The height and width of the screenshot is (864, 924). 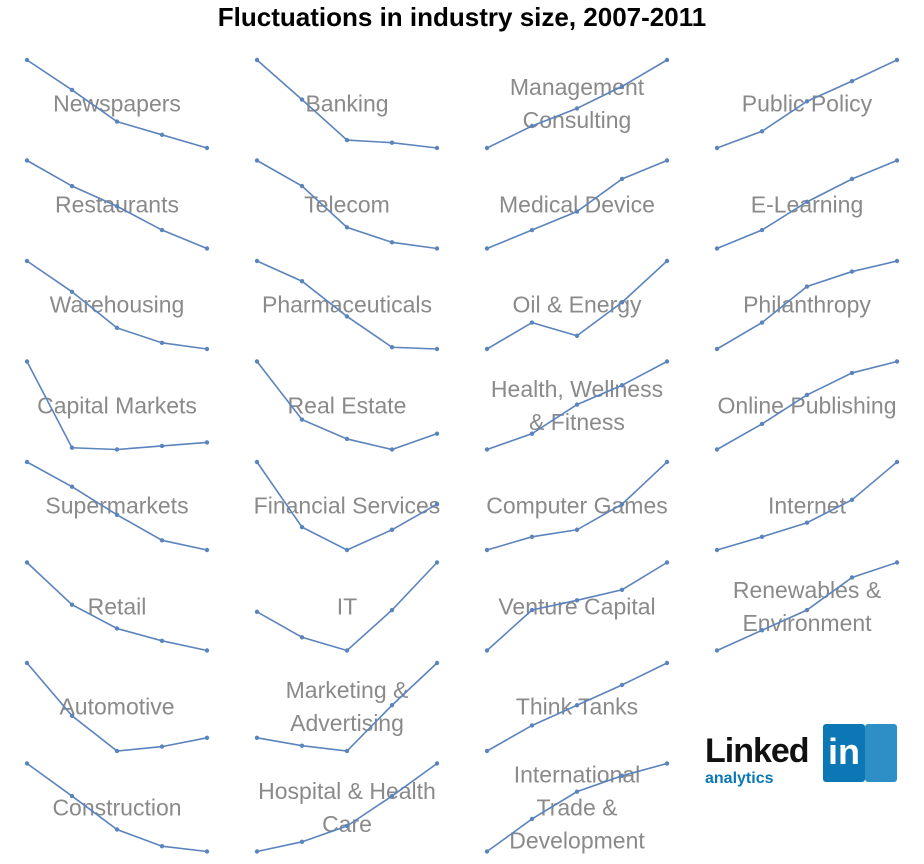 What do you see at coordinates (117, 606) in the screenshot?
I see `panel-label: Retail` at bounding box center [117, 606].